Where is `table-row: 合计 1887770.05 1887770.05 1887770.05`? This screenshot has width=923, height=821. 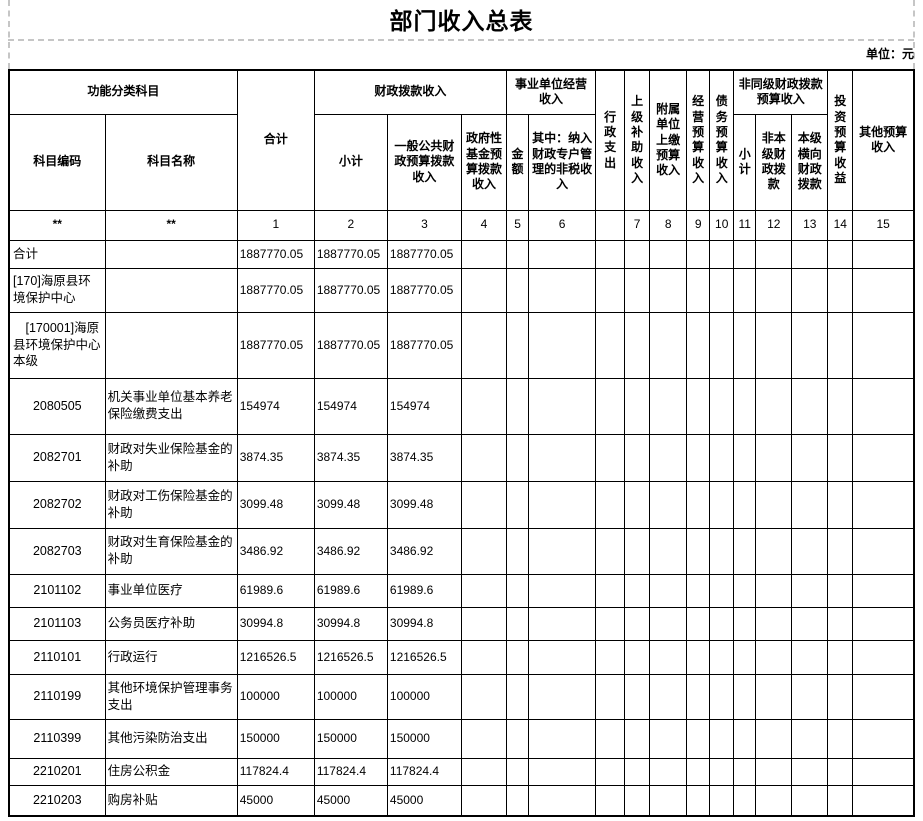 table-row: 合计 1887770.05 1887770.05 1887770.05 is located at coordinates (461, 254).